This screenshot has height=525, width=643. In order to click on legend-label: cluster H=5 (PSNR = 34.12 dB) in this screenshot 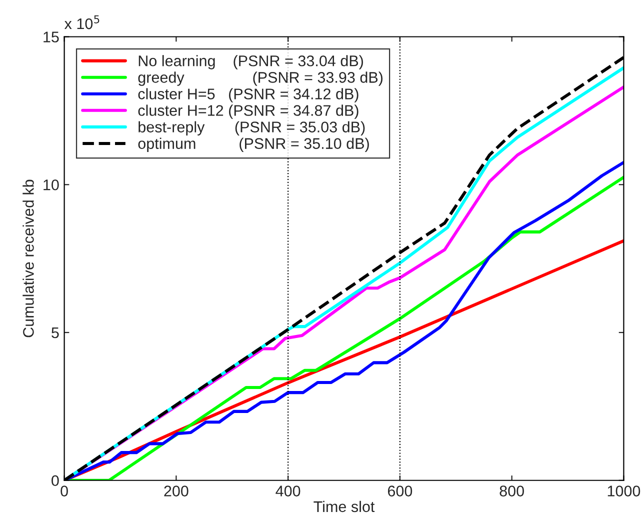, I will do `click(248, 95)`.